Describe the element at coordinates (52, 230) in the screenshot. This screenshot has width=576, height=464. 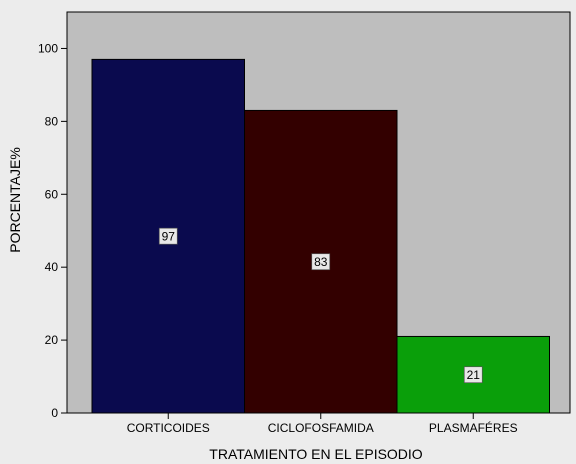
I see `y-axis: 0 20 40 60 80 100` at that location.